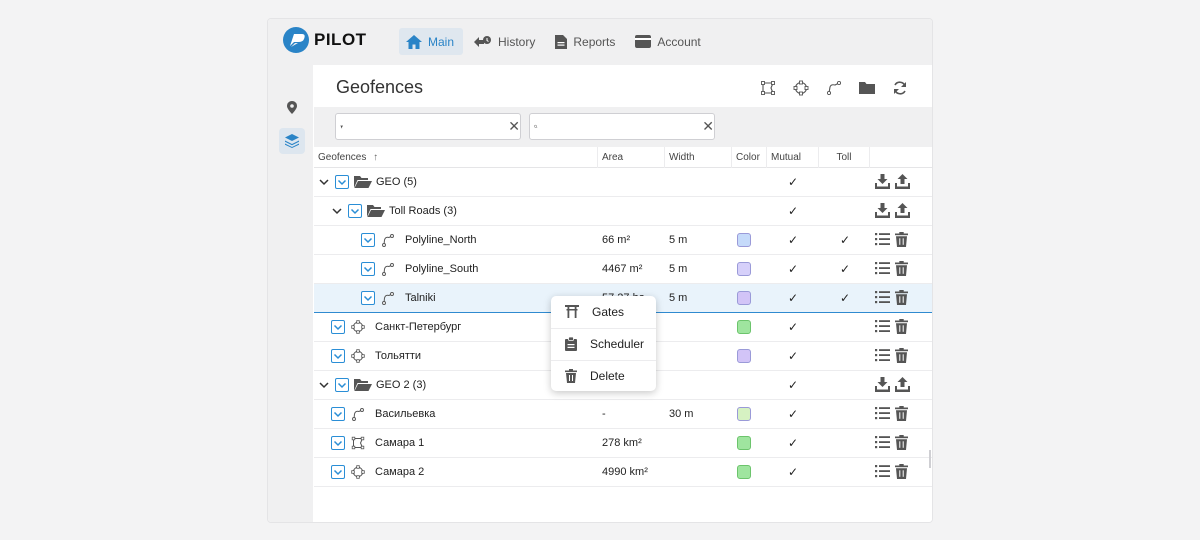  I want to click on folder-row: Toll Roads (3) ✓, so click(623, 211).